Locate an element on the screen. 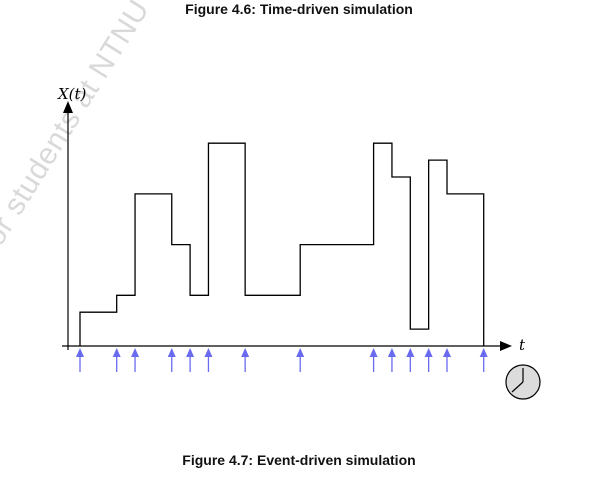 The width and height of the screenshot is (598, 477). clock-icon is located at coordinates (523, 382).